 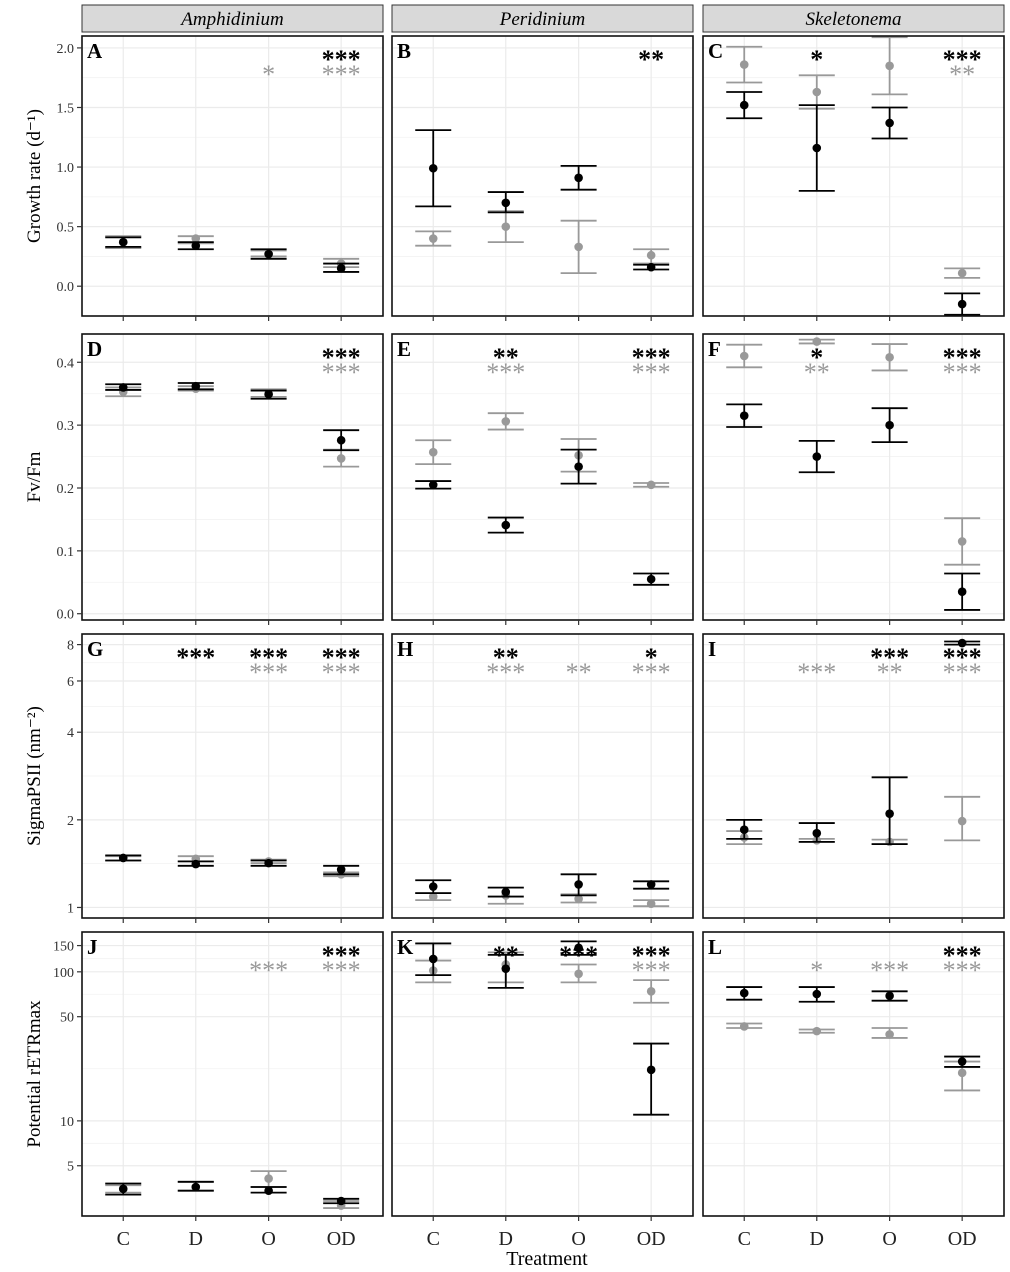 I want to click on column-strip-label: Peridinium, so click(x=542, y=19).